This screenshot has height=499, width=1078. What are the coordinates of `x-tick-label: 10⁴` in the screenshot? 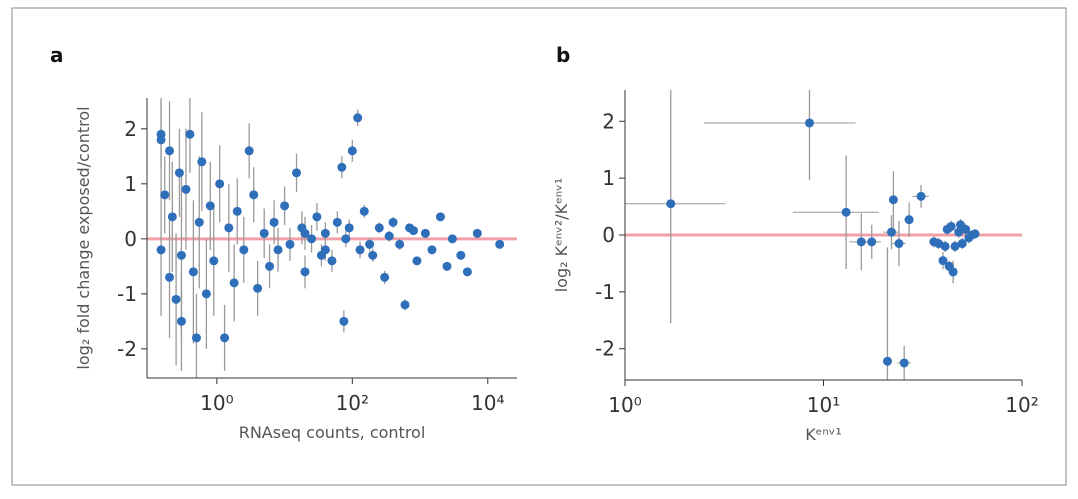 It's located at (487, 403).